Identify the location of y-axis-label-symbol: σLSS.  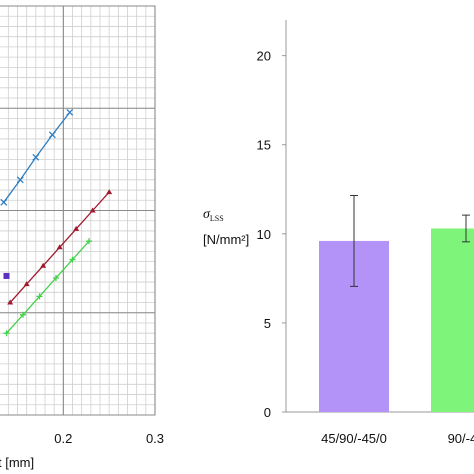
(213, 215).